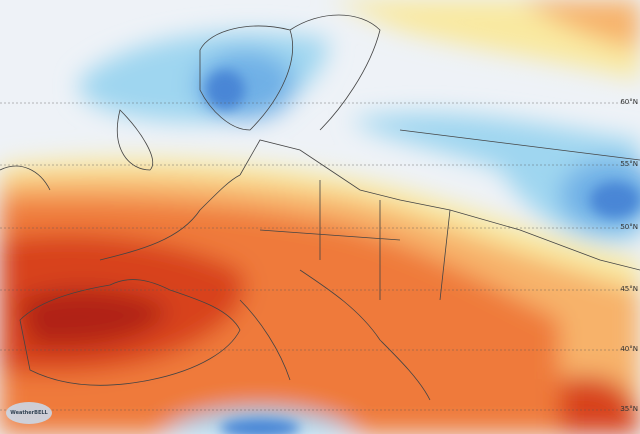 This screenshot has height=434, width=640. Describe the element at coordinates (629, 102) in the screenshot. I see `latitude-label-60: 60°N` at that location.